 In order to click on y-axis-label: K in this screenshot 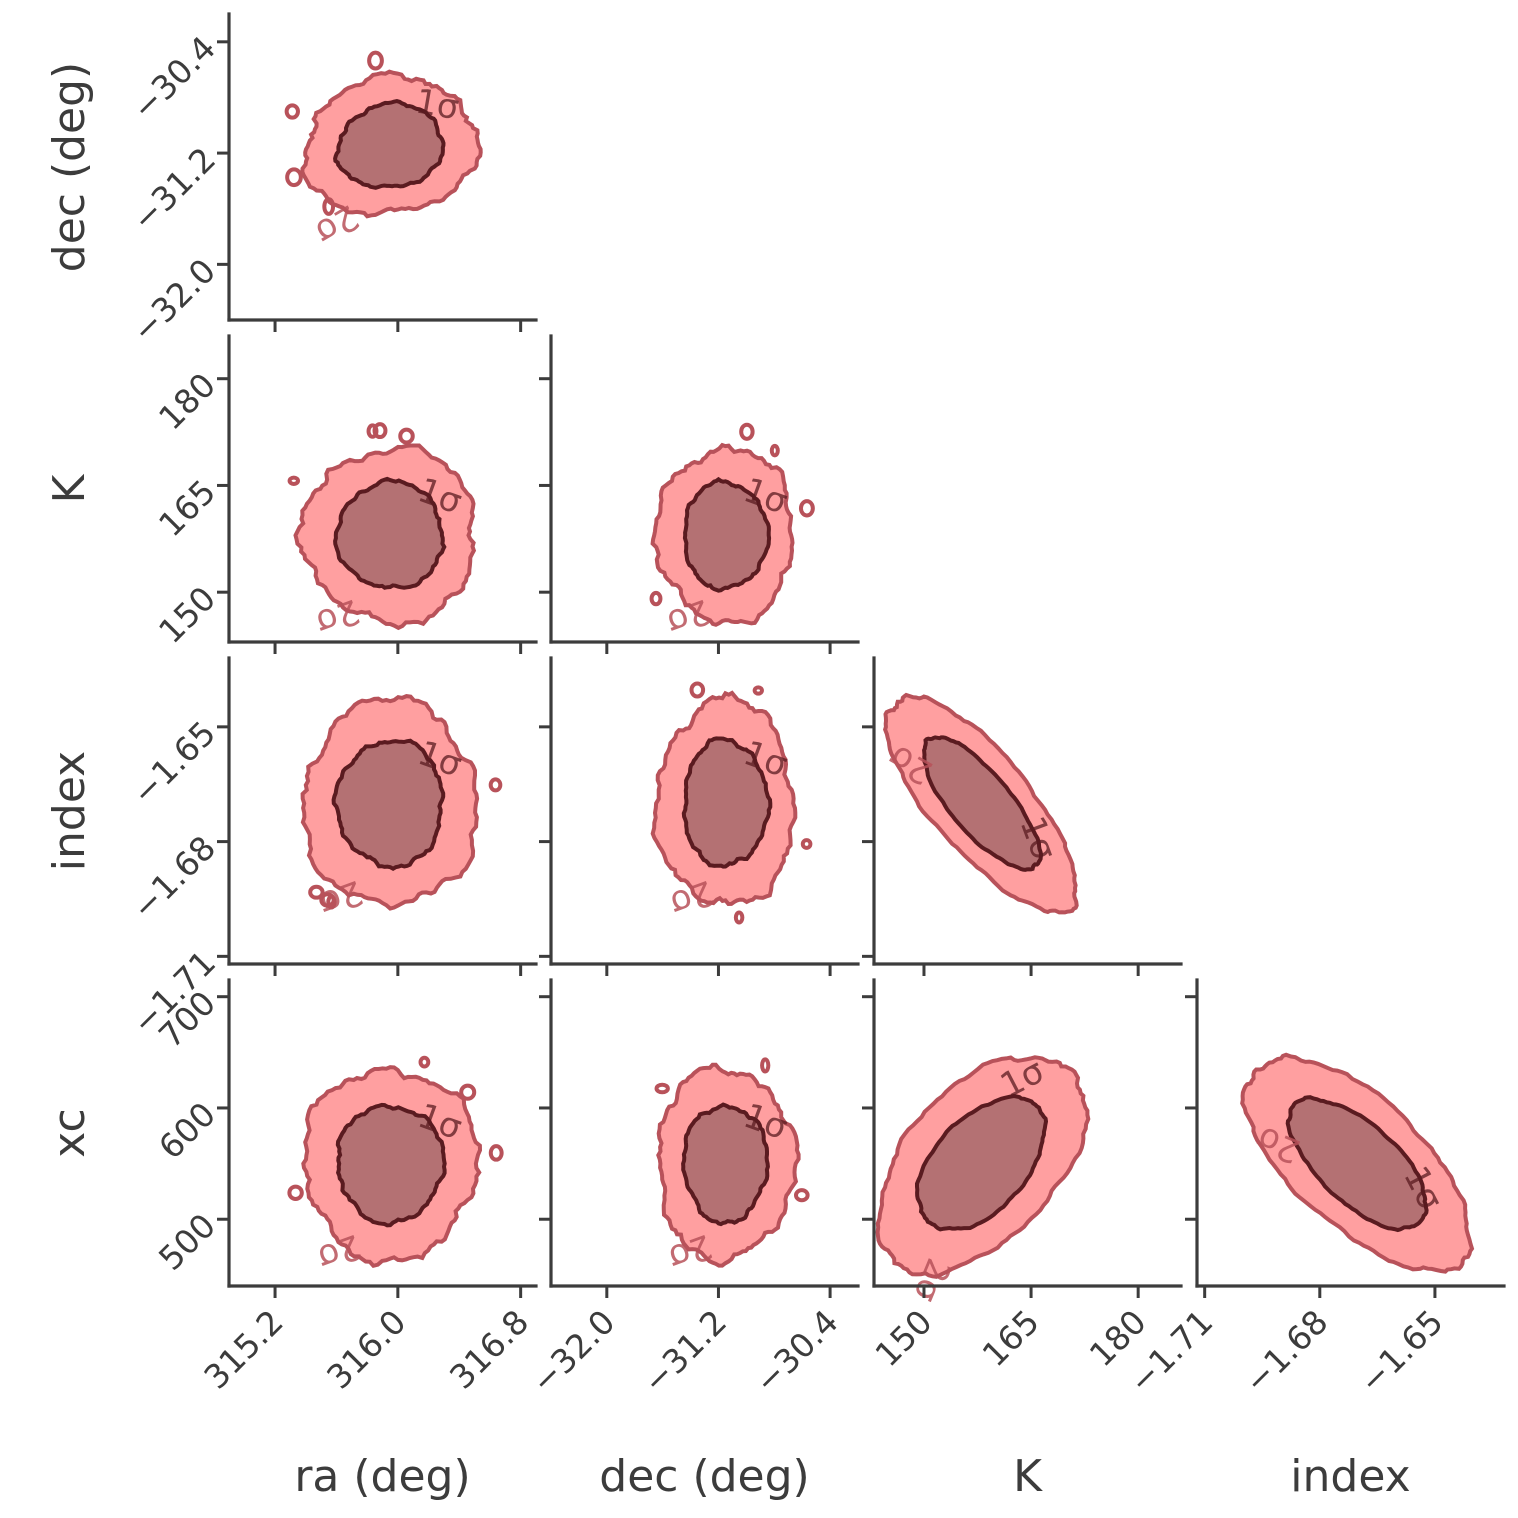, I will do `click(69, 488)`.